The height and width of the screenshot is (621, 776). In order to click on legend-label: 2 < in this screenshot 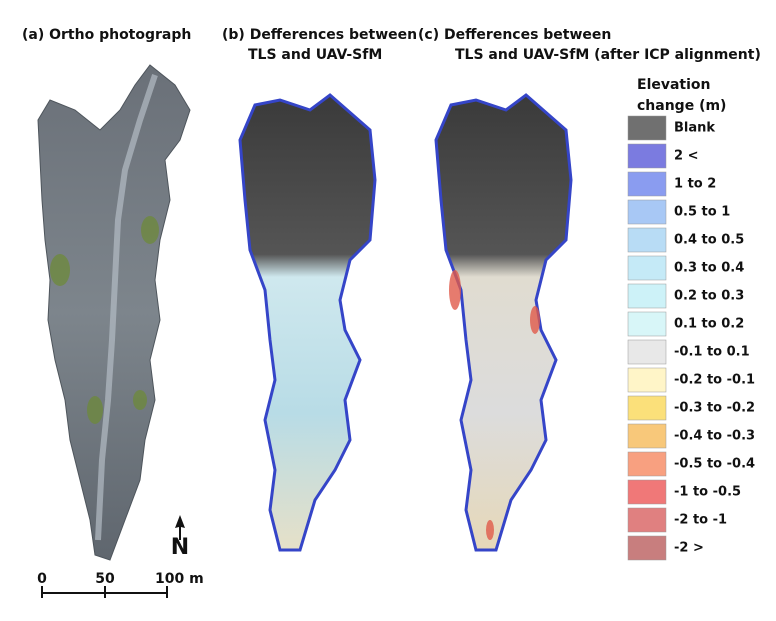, I will do `click(686, 156)`.